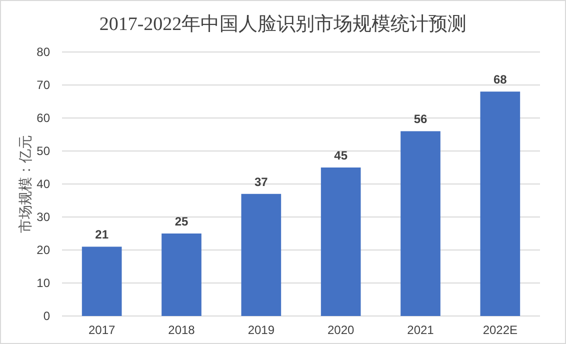 This screenshot has width=566, height=344. Describe the element at coordinates (261, 330) in the screenshot. I see `x-tick-label: 2019` at that location.